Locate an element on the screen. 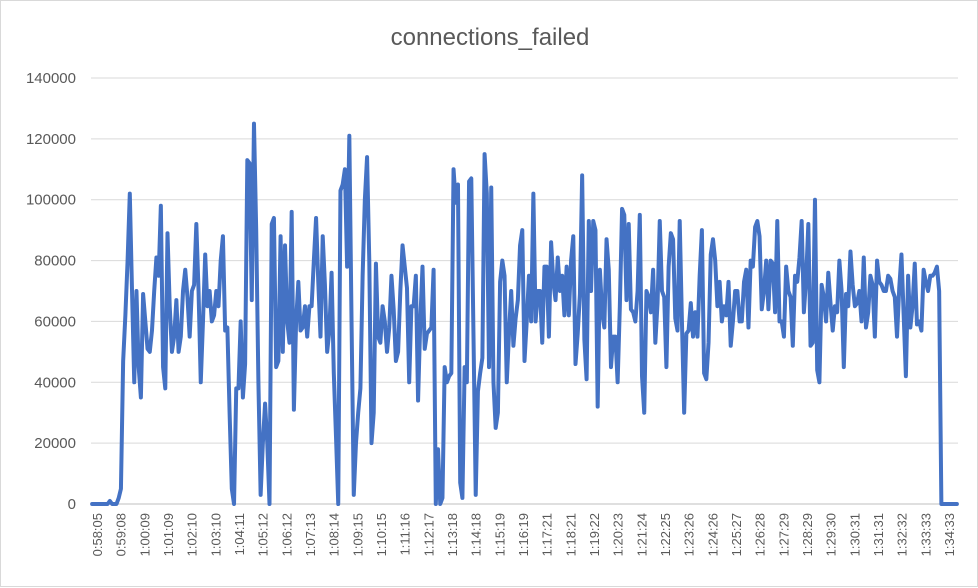 This screenshot has width=978, height=588. x-tick-label: 1:07:13 is located at coordinates (310, 534).